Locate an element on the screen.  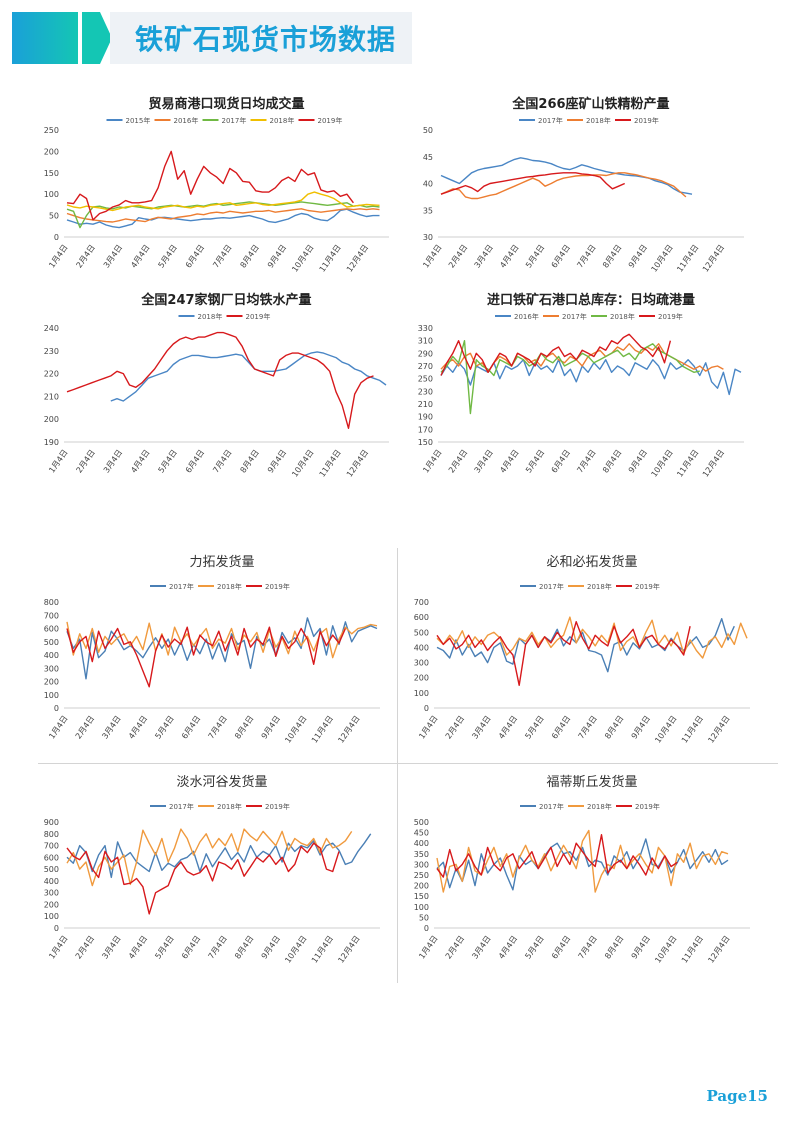
y-tick-label: 400 is located at coordinates (51, 881).